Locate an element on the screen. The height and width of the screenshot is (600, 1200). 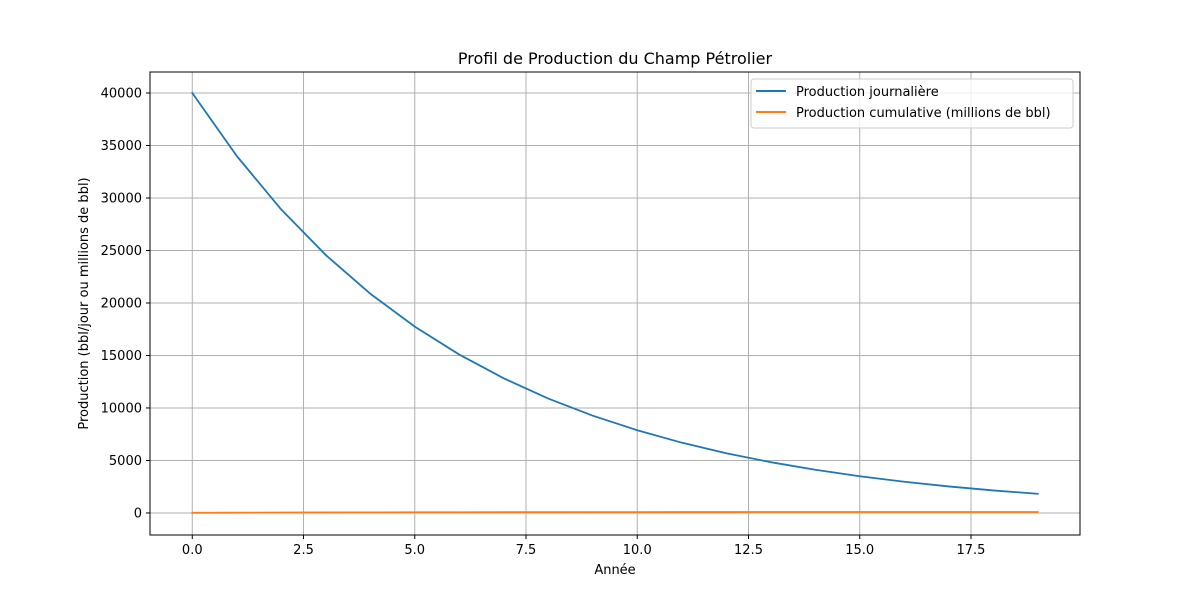
y-axis-ticks: 0 5000 10000 15000 20000 25000 30000 35000 40000 is located at coordinates (125, 303).